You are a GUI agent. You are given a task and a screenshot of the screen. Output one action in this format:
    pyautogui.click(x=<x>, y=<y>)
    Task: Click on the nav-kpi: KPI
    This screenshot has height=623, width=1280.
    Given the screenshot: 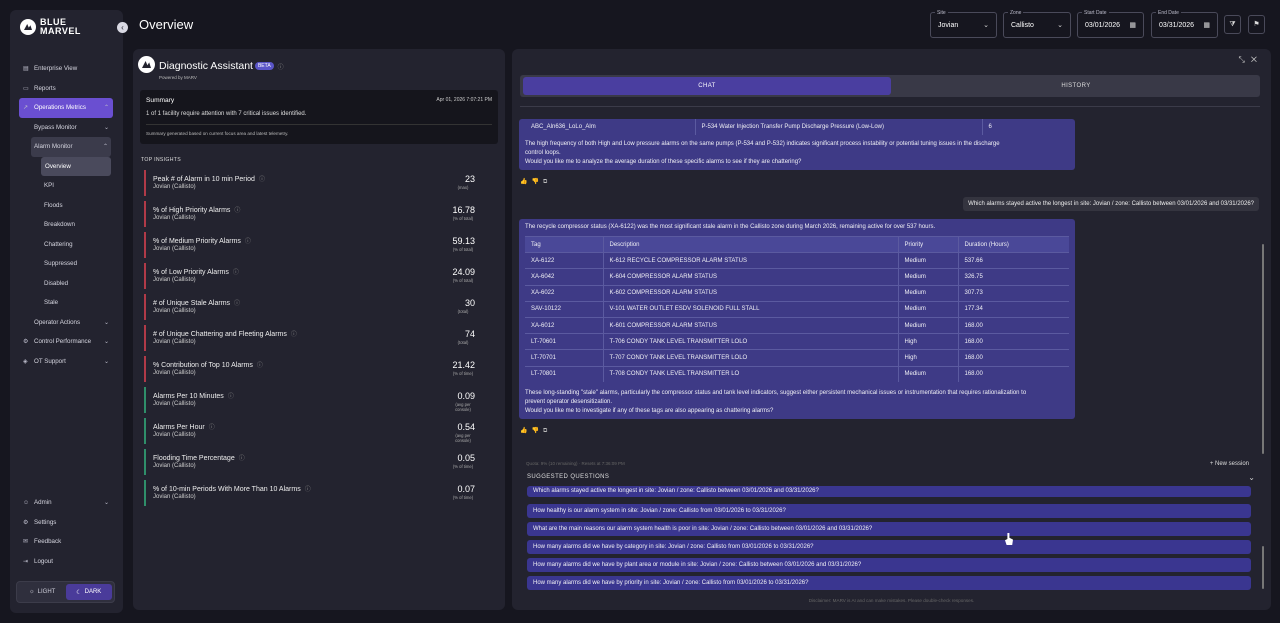 What is the action you would take?
    pyautogui.click(x=66, y=186)
    